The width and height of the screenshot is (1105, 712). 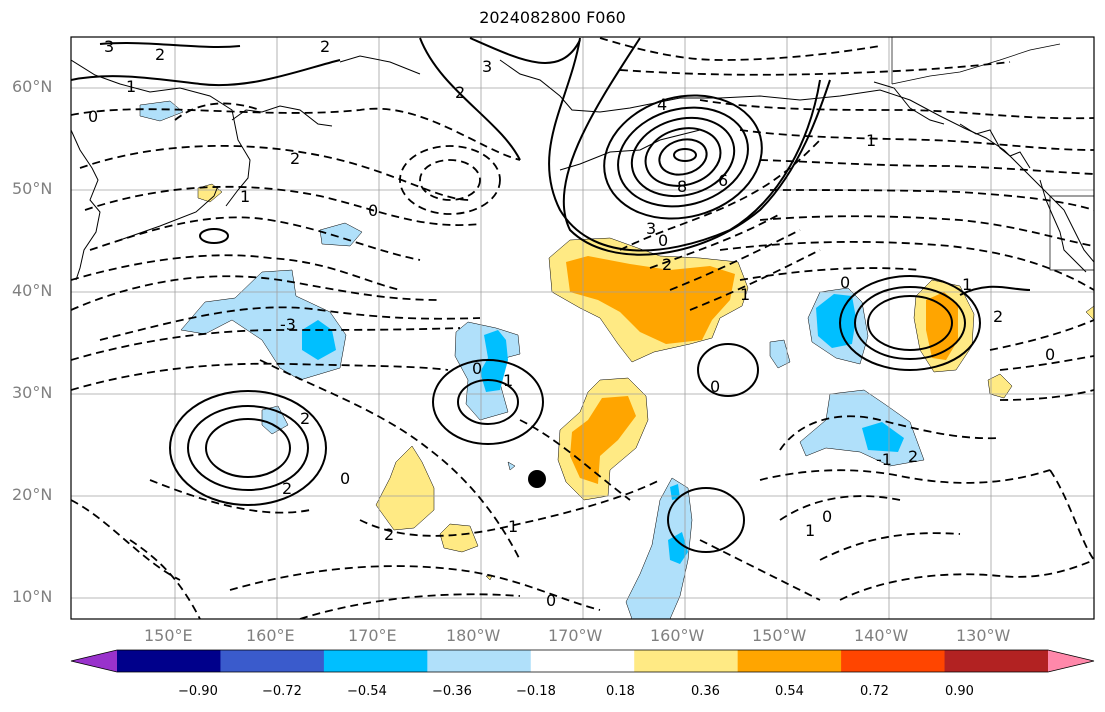 What do you see at coordinates (884, 459) in the screenshot?
I see `contour-label: -1` at bounding box center [884, 459].